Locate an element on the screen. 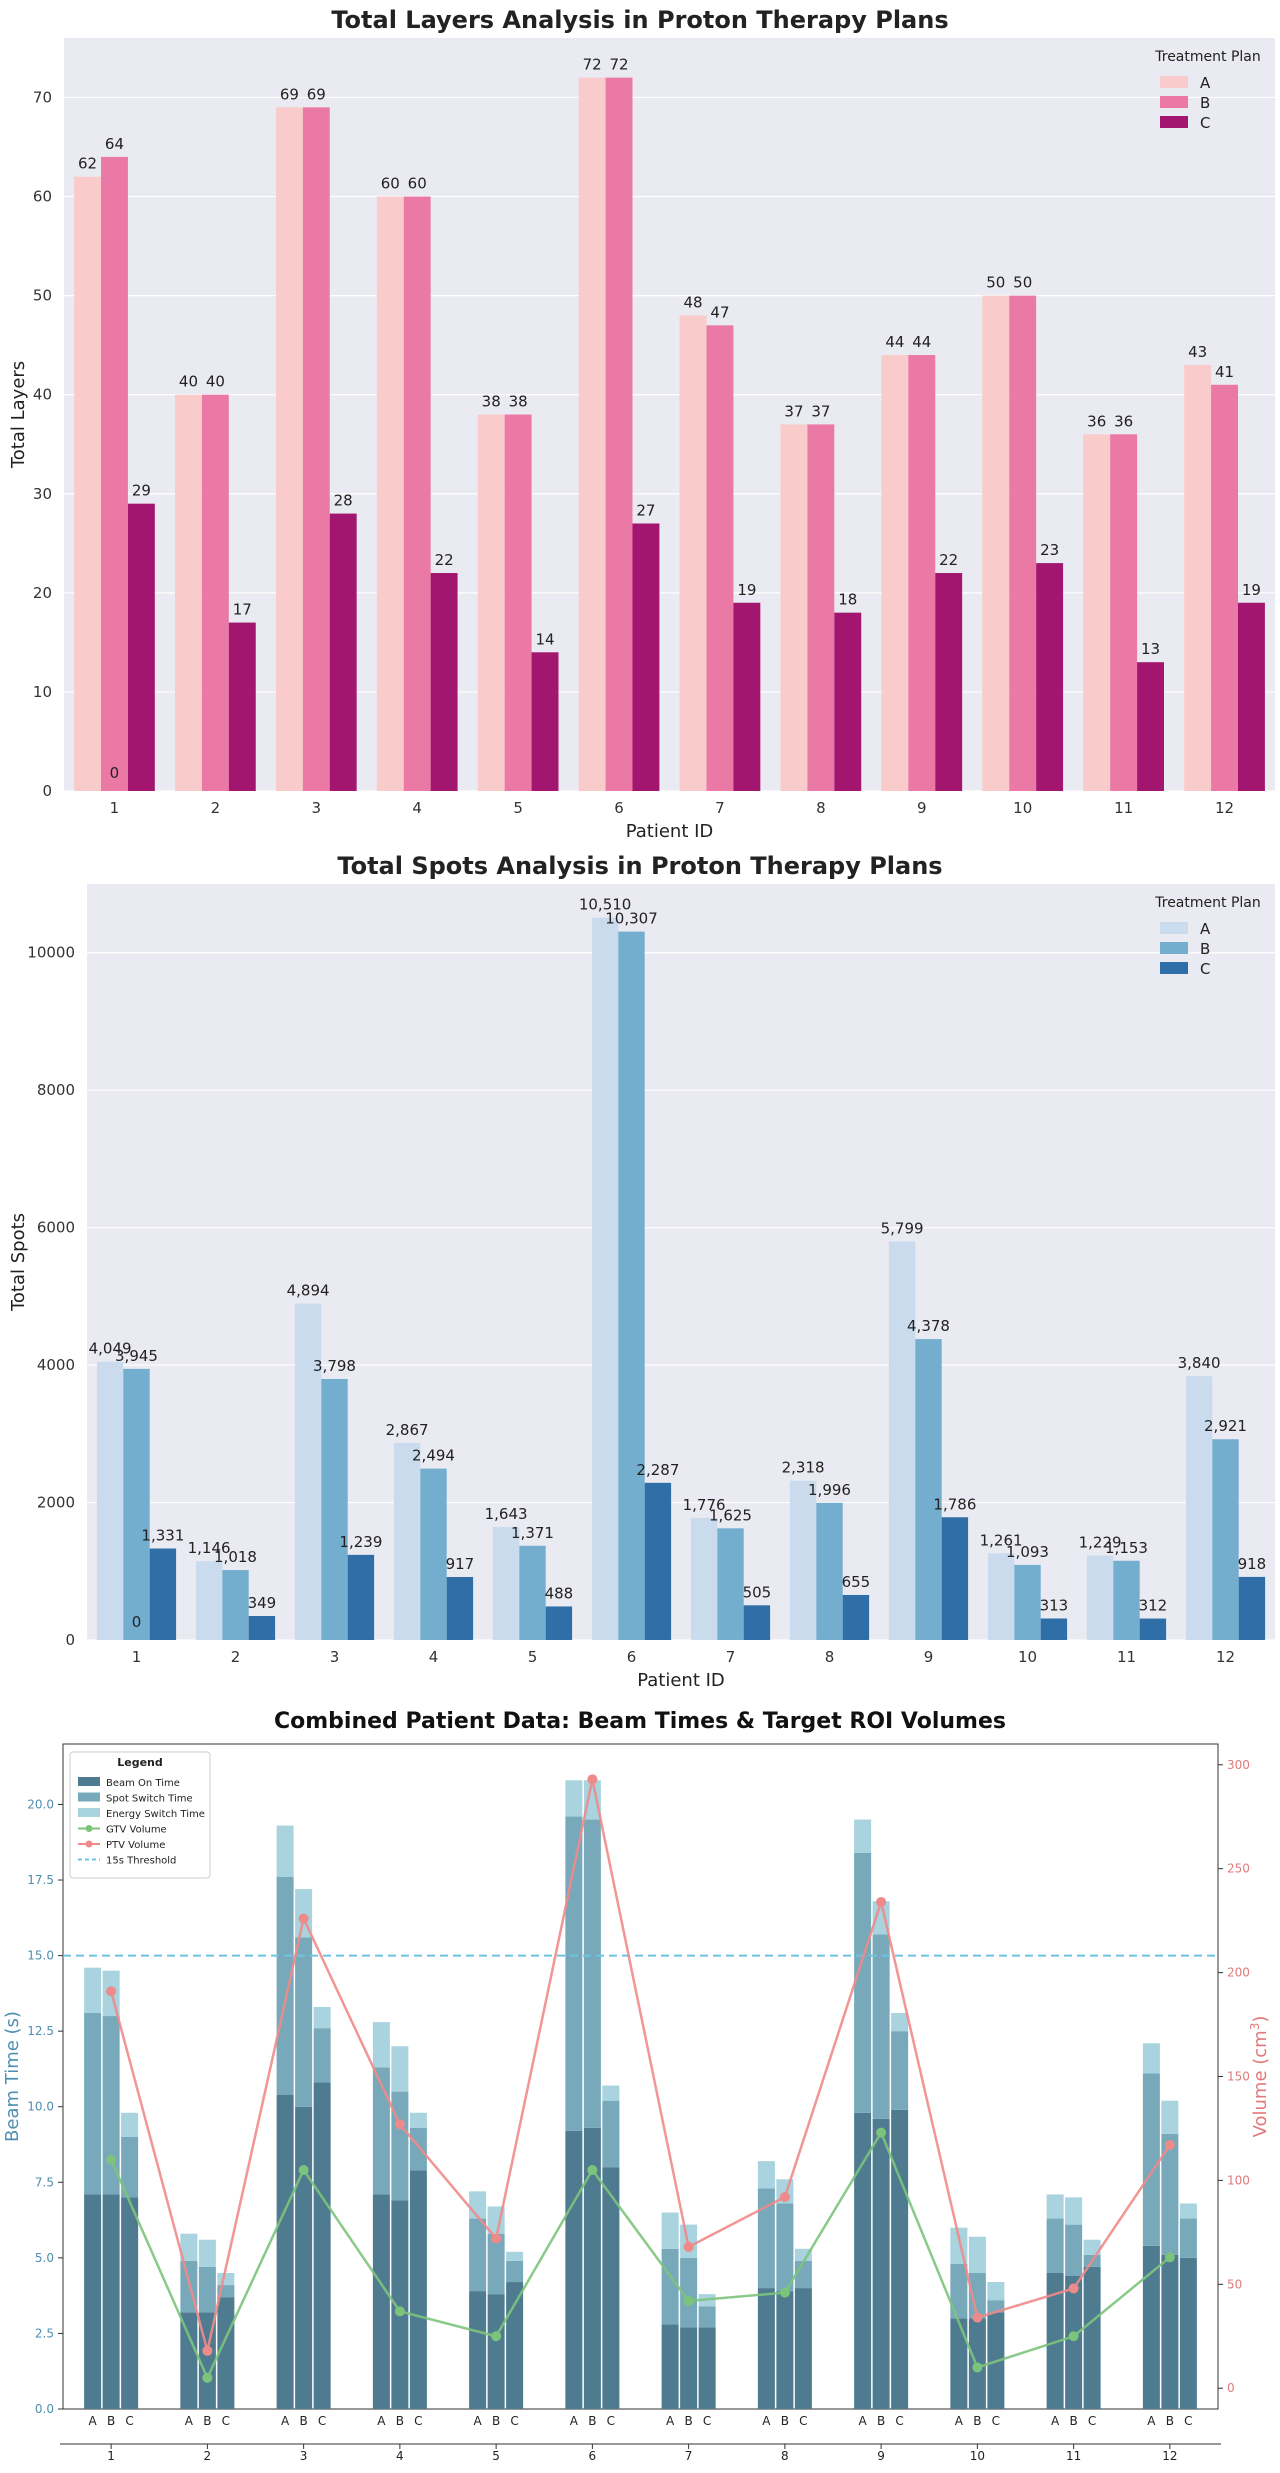 Image resolution: width=1280 pixels, height=2473 pixels. legend-label: Spot Switch Time is located at coordinates (149, 1799).